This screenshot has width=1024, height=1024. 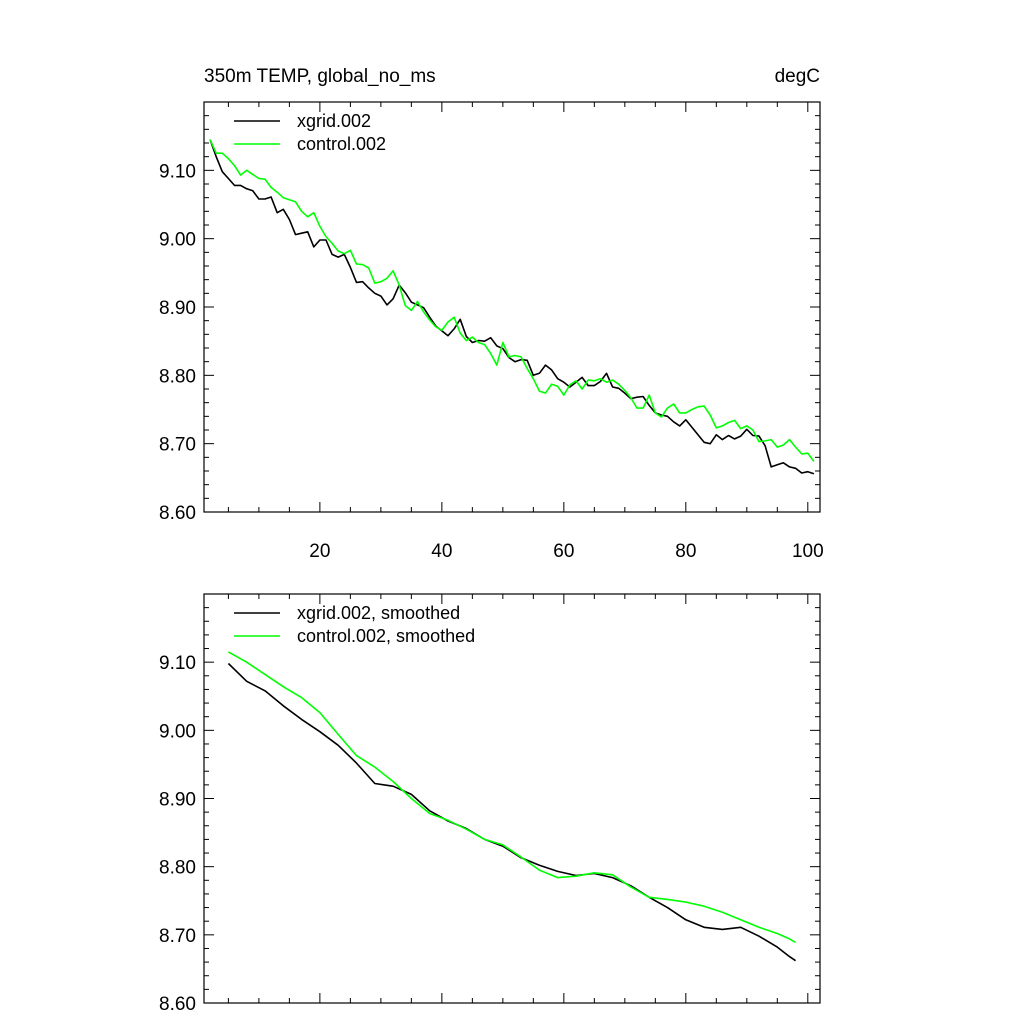 I want to click on legend-label: xgrid.002, smoothed, so click(x=378, y=613).